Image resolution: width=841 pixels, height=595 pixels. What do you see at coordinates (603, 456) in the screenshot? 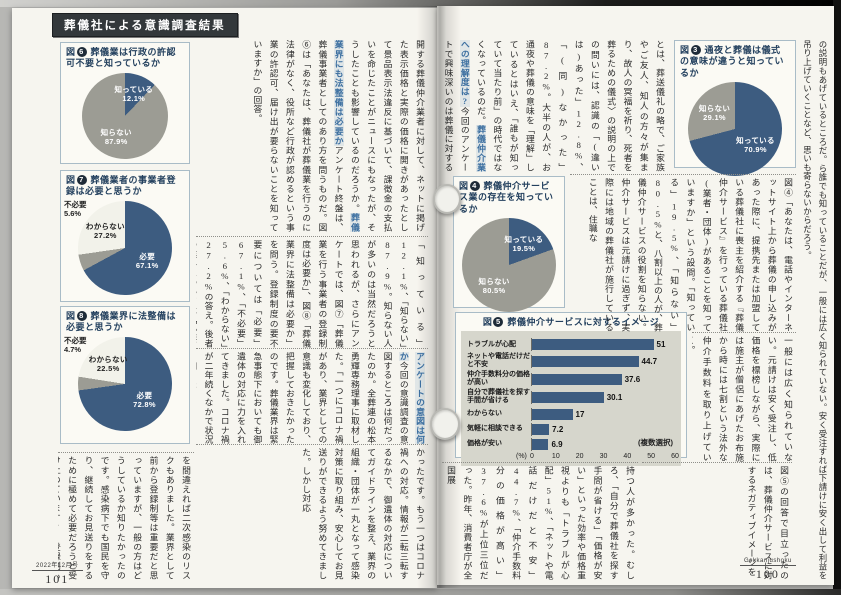
I see `axis-tick-label: 30` at bounding box center [603, 456].